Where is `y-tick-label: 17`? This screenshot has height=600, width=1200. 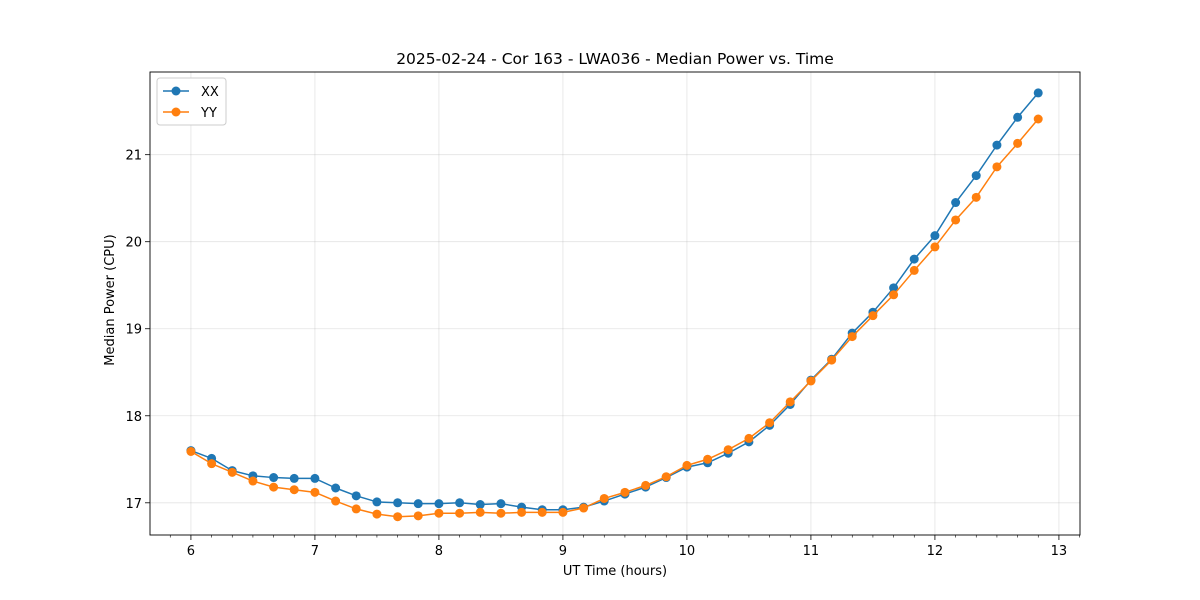 y-tick-label: 17 is located at coordinates (133, 504).